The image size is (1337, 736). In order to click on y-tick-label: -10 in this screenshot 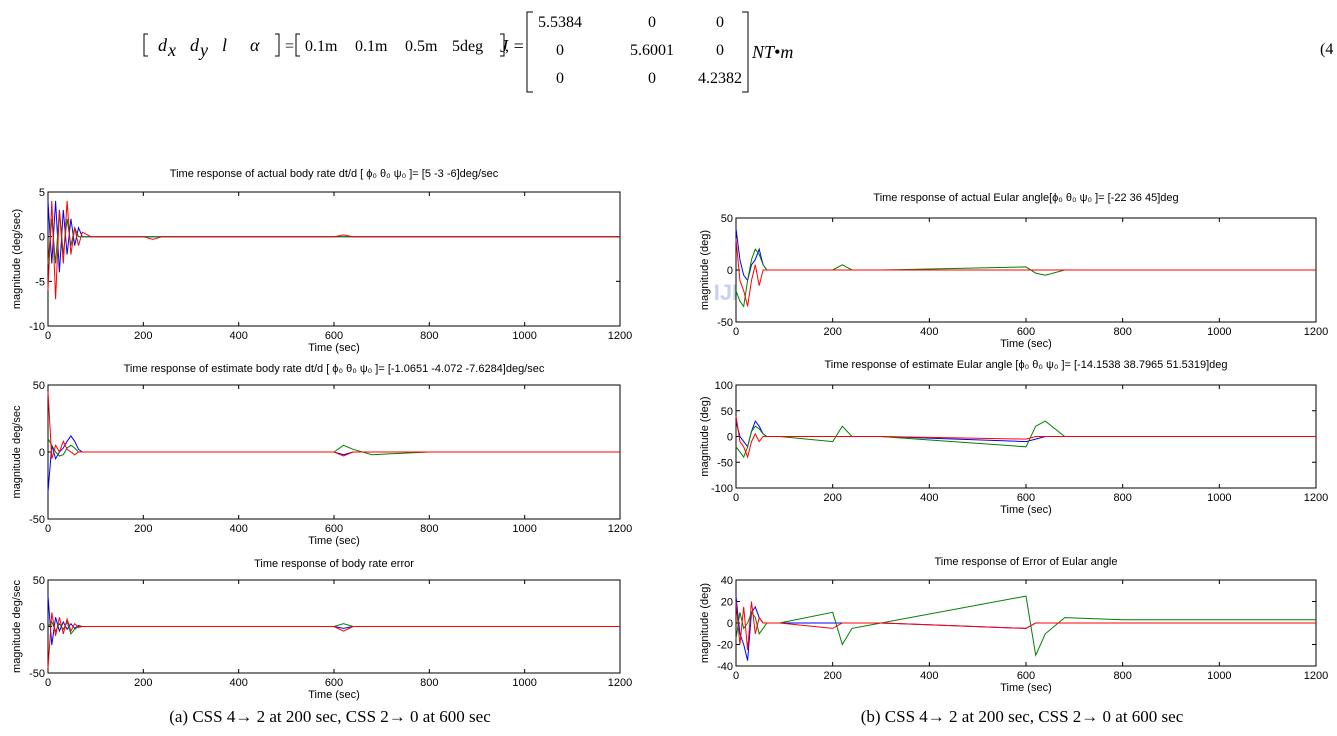, I will do `click(37, 327)`.